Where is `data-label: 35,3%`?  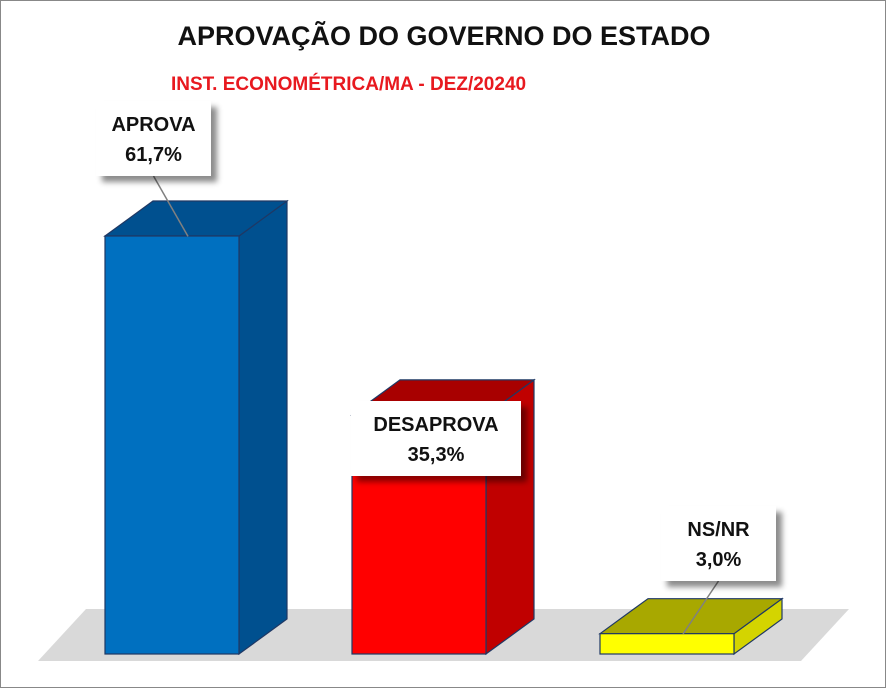 data-label: 35,3% is located at coordinates (436, 455).